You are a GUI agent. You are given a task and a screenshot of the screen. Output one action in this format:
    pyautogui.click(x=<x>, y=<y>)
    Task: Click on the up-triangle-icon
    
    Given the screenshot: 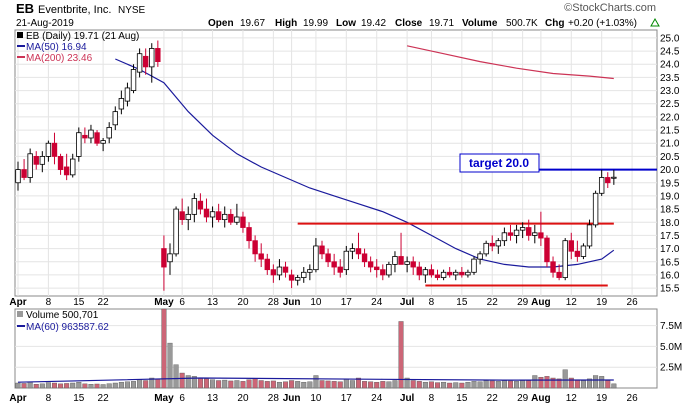 What is the action you would take?
    pyautogui.click(x=655, y=22)
    